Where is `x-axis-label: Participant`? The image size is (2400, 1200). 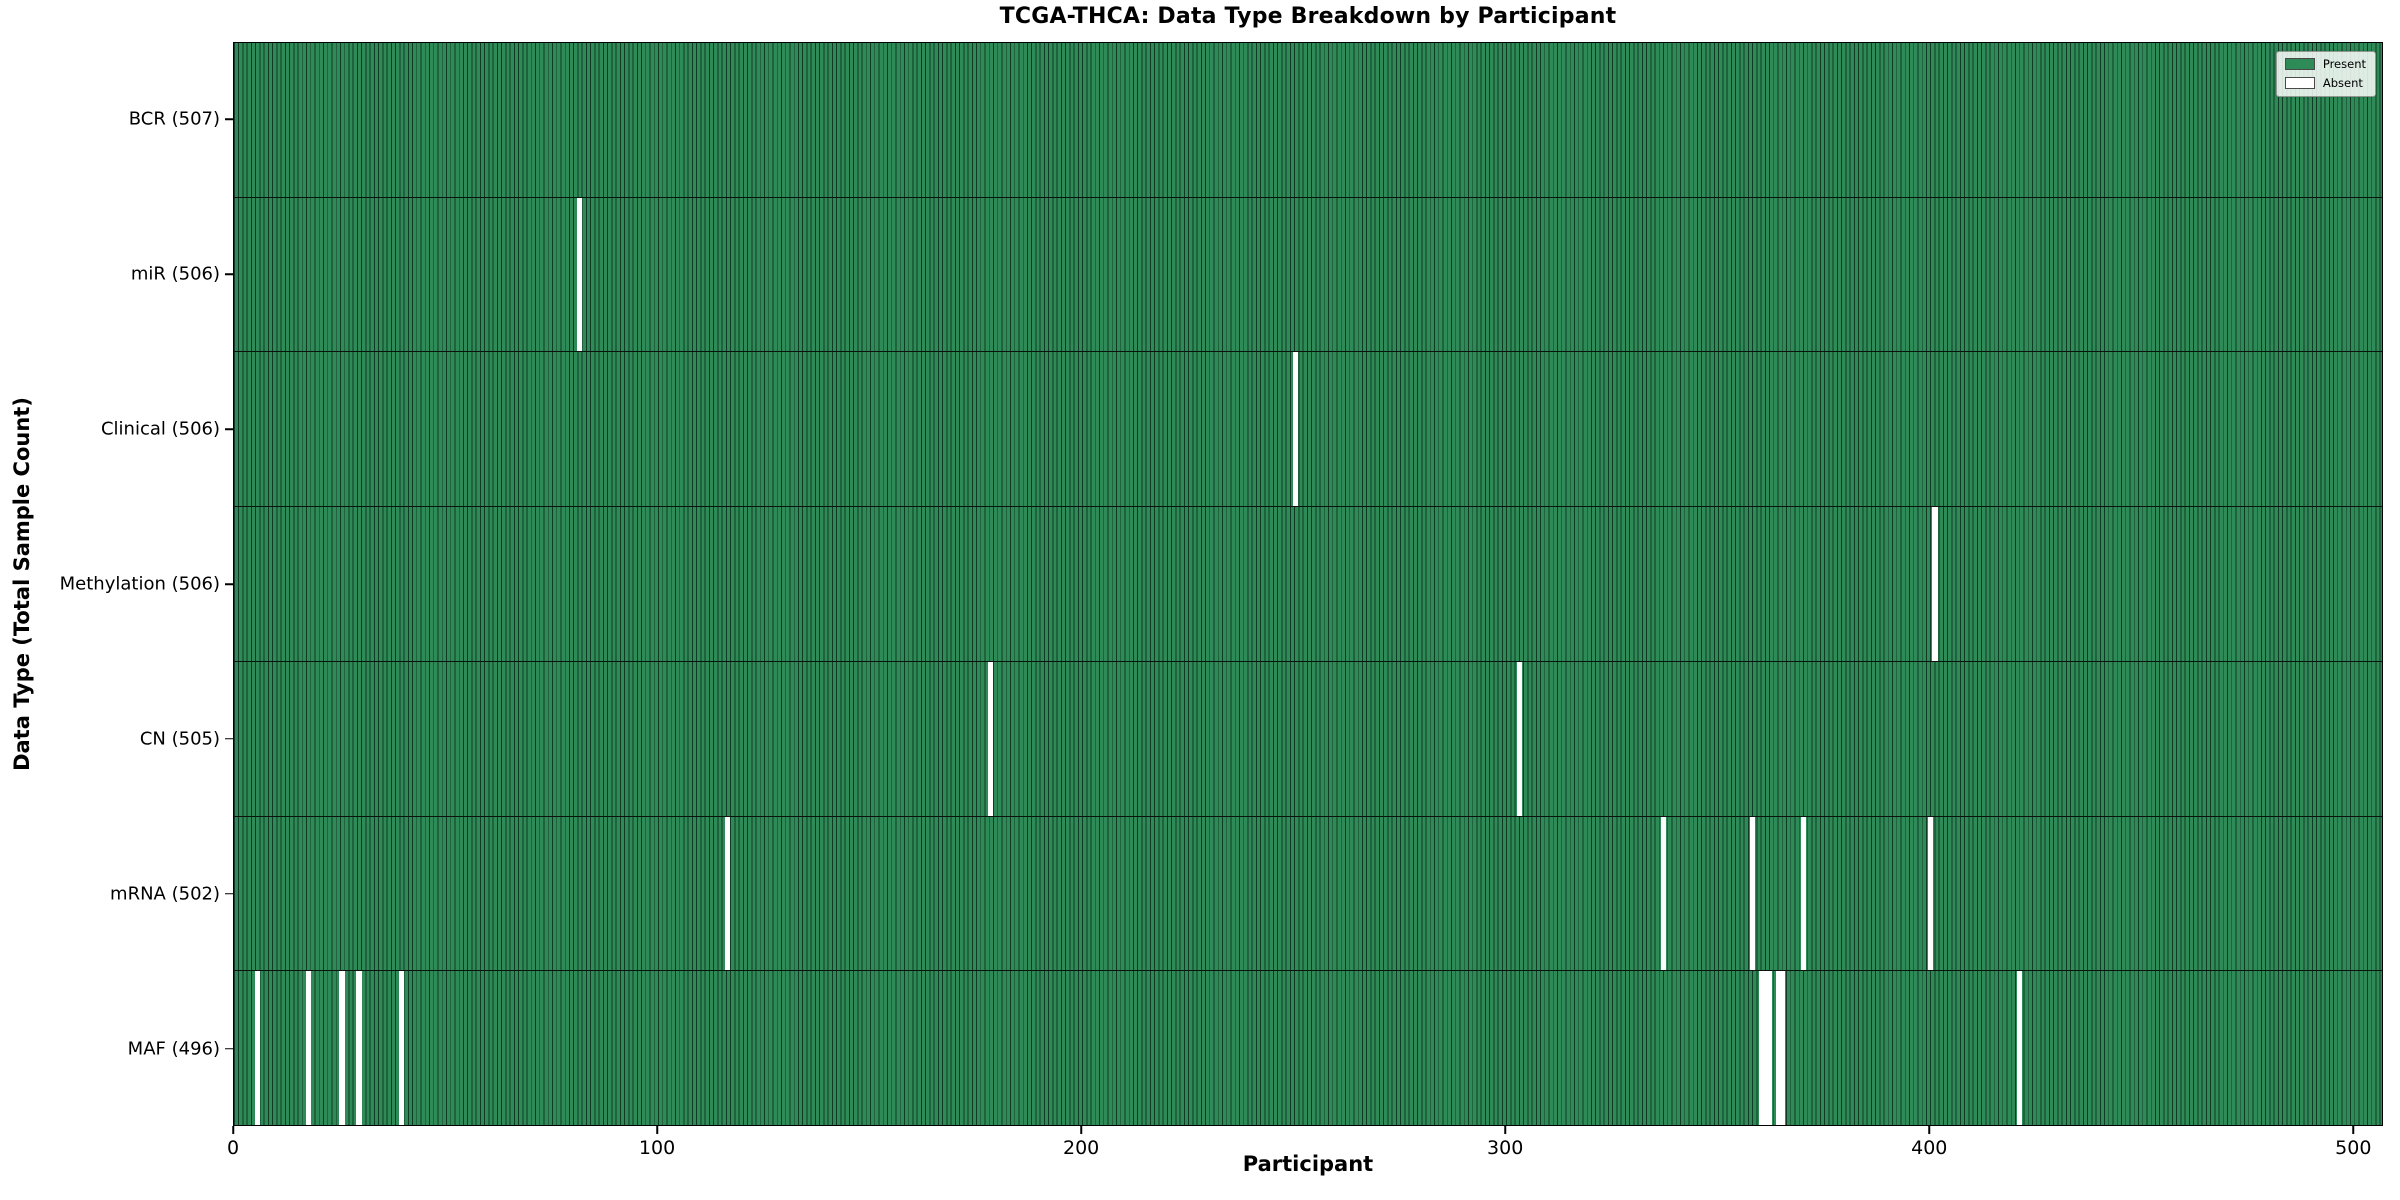
x-axis-label: Participant is located at coordinates (1308, 1164).